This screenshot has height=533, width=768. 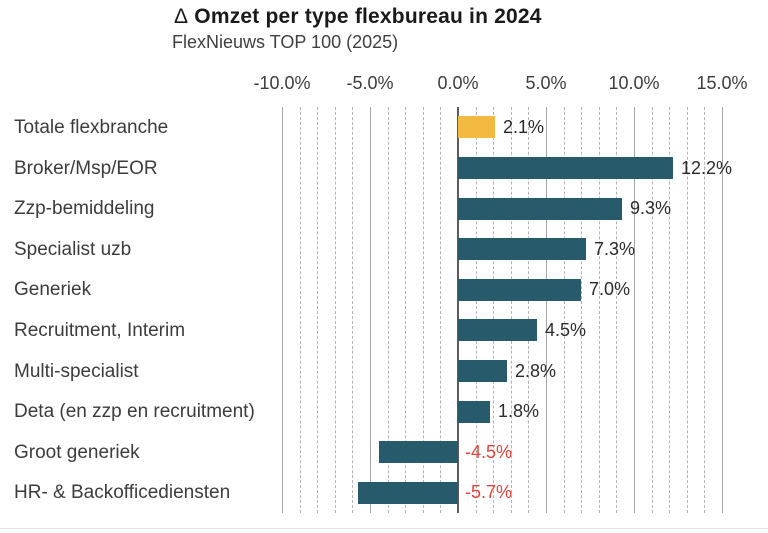 I want to click on category-label: Specialist uzb, so click(x=73, y=249).